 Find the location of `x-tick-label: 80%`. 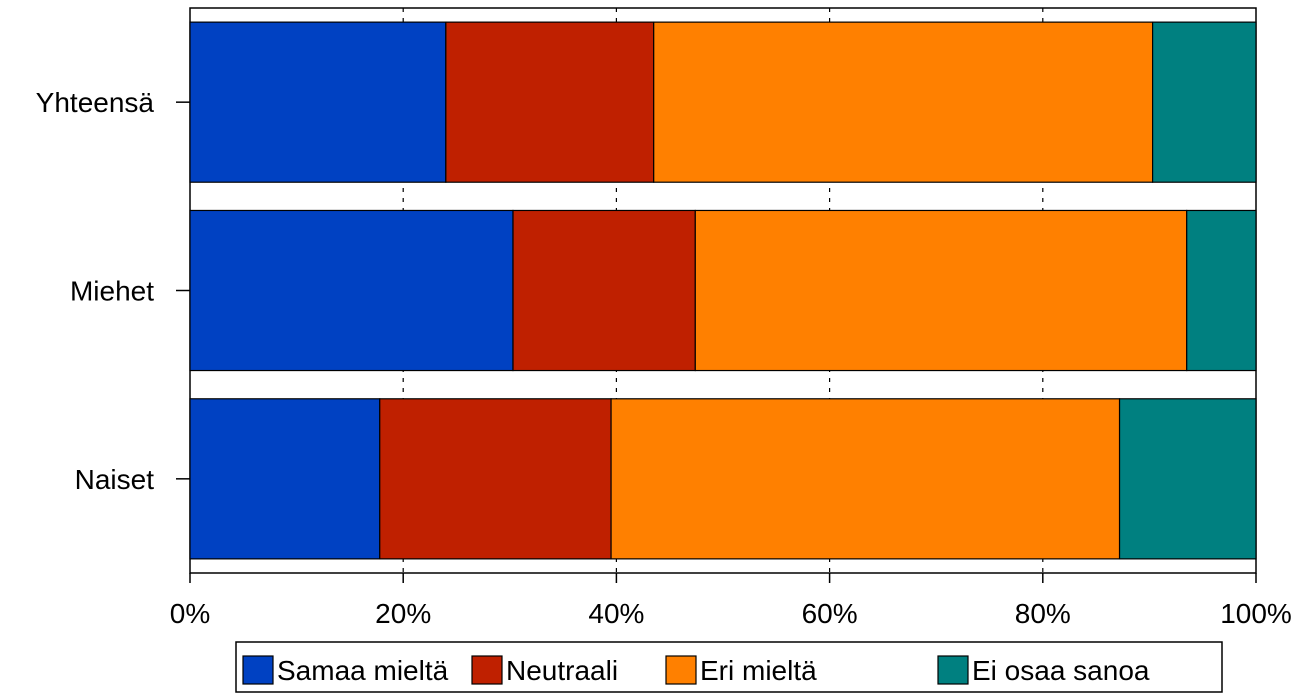

x-tick-label: 80% is located at coordinates (1043, 613).